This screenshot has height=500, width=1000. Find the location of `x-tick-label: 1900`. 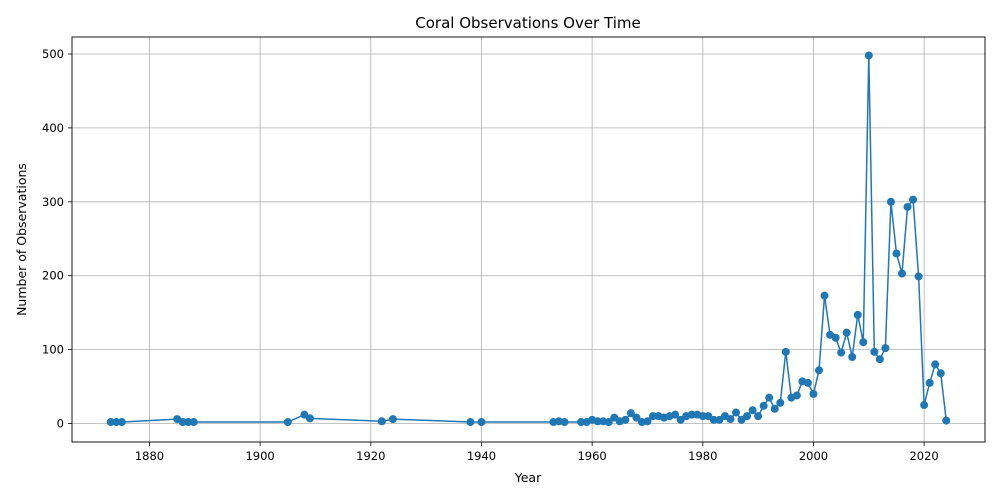

x-tick-label: 1900 is located at coordinates (259, 456).